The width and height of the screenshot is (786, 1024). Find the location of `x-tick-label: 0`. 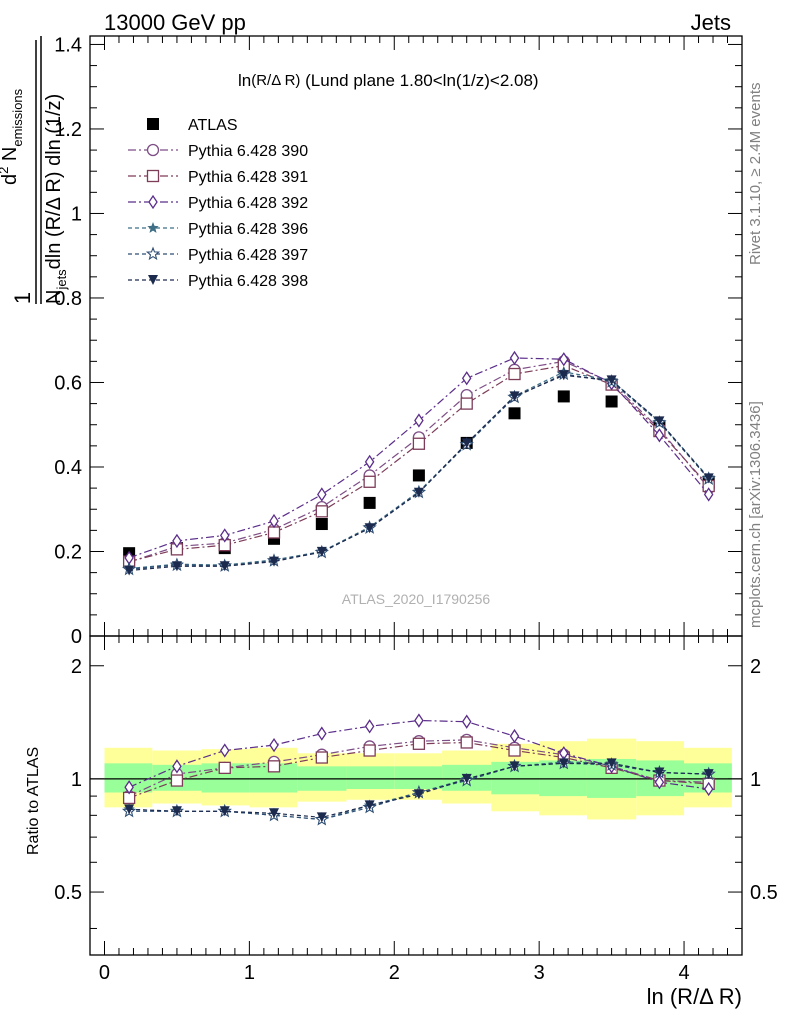

x-tick-label: 0 is located at coordinates (104, 973).